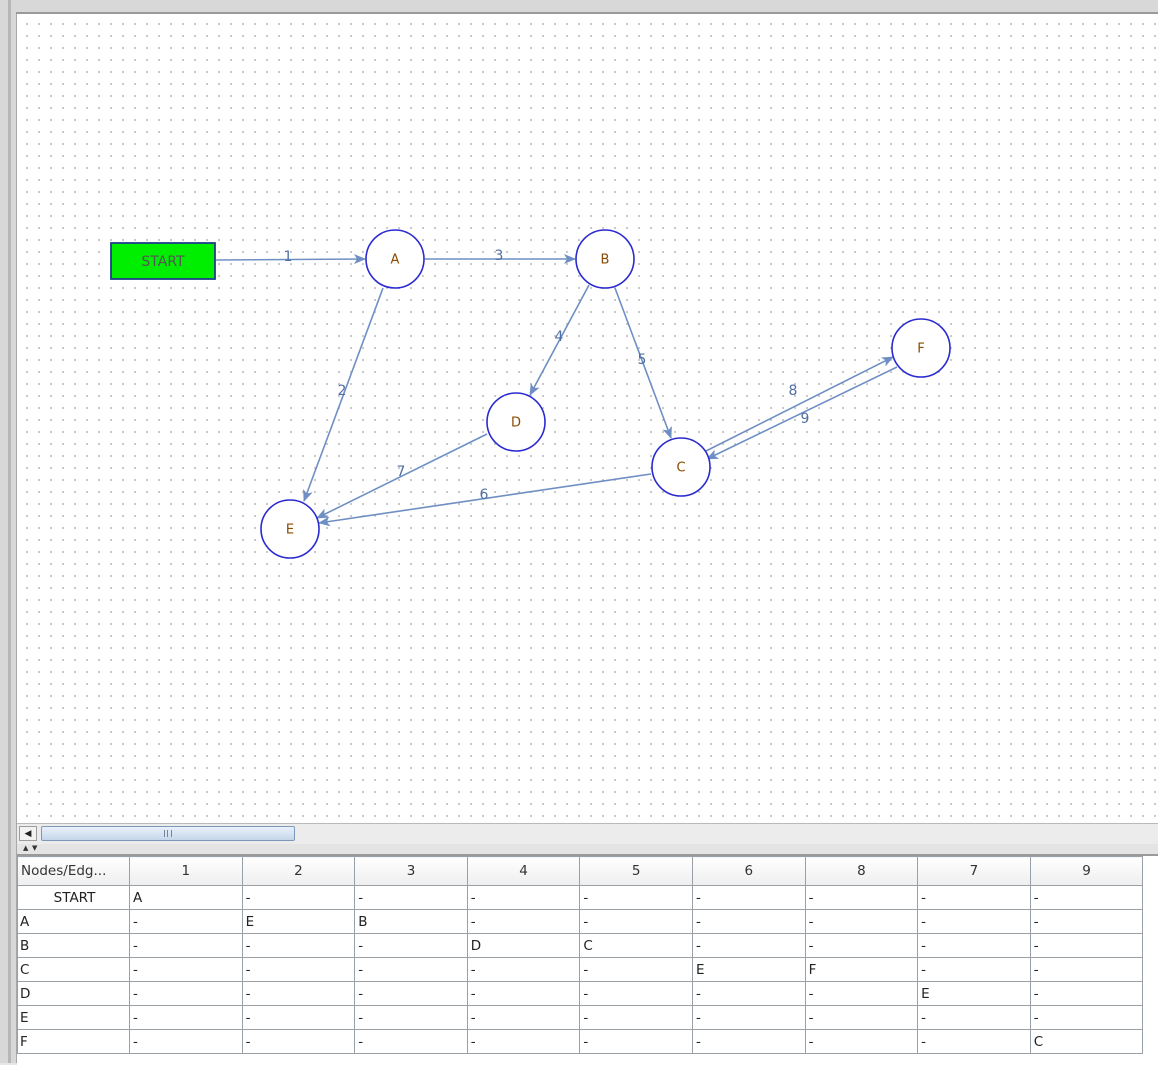  Describe the element at coordinates (748, 871) in the screenshot. I see `table-header-edge-6: 6` at that location.